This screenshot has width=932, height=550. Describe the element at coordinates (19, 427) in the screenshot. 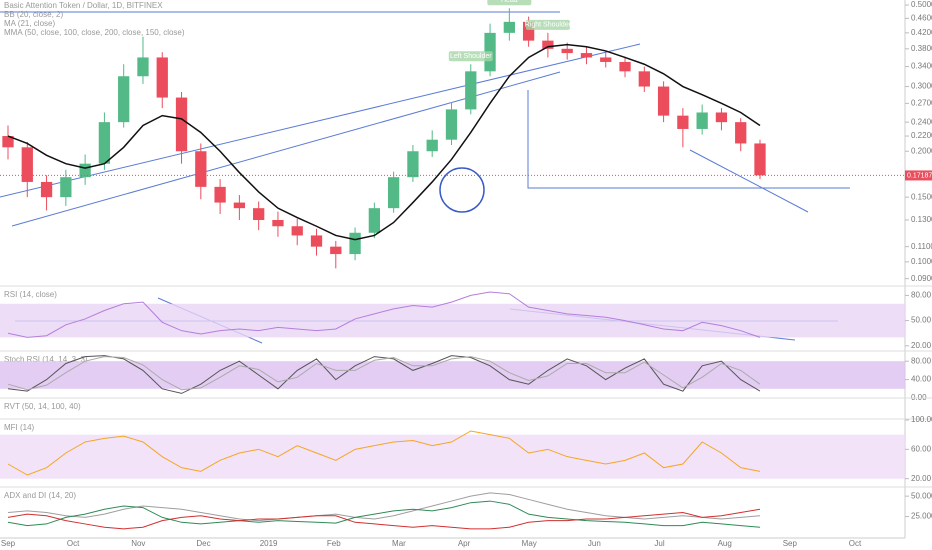

I see `pane-title: MFI (14)` at that location.